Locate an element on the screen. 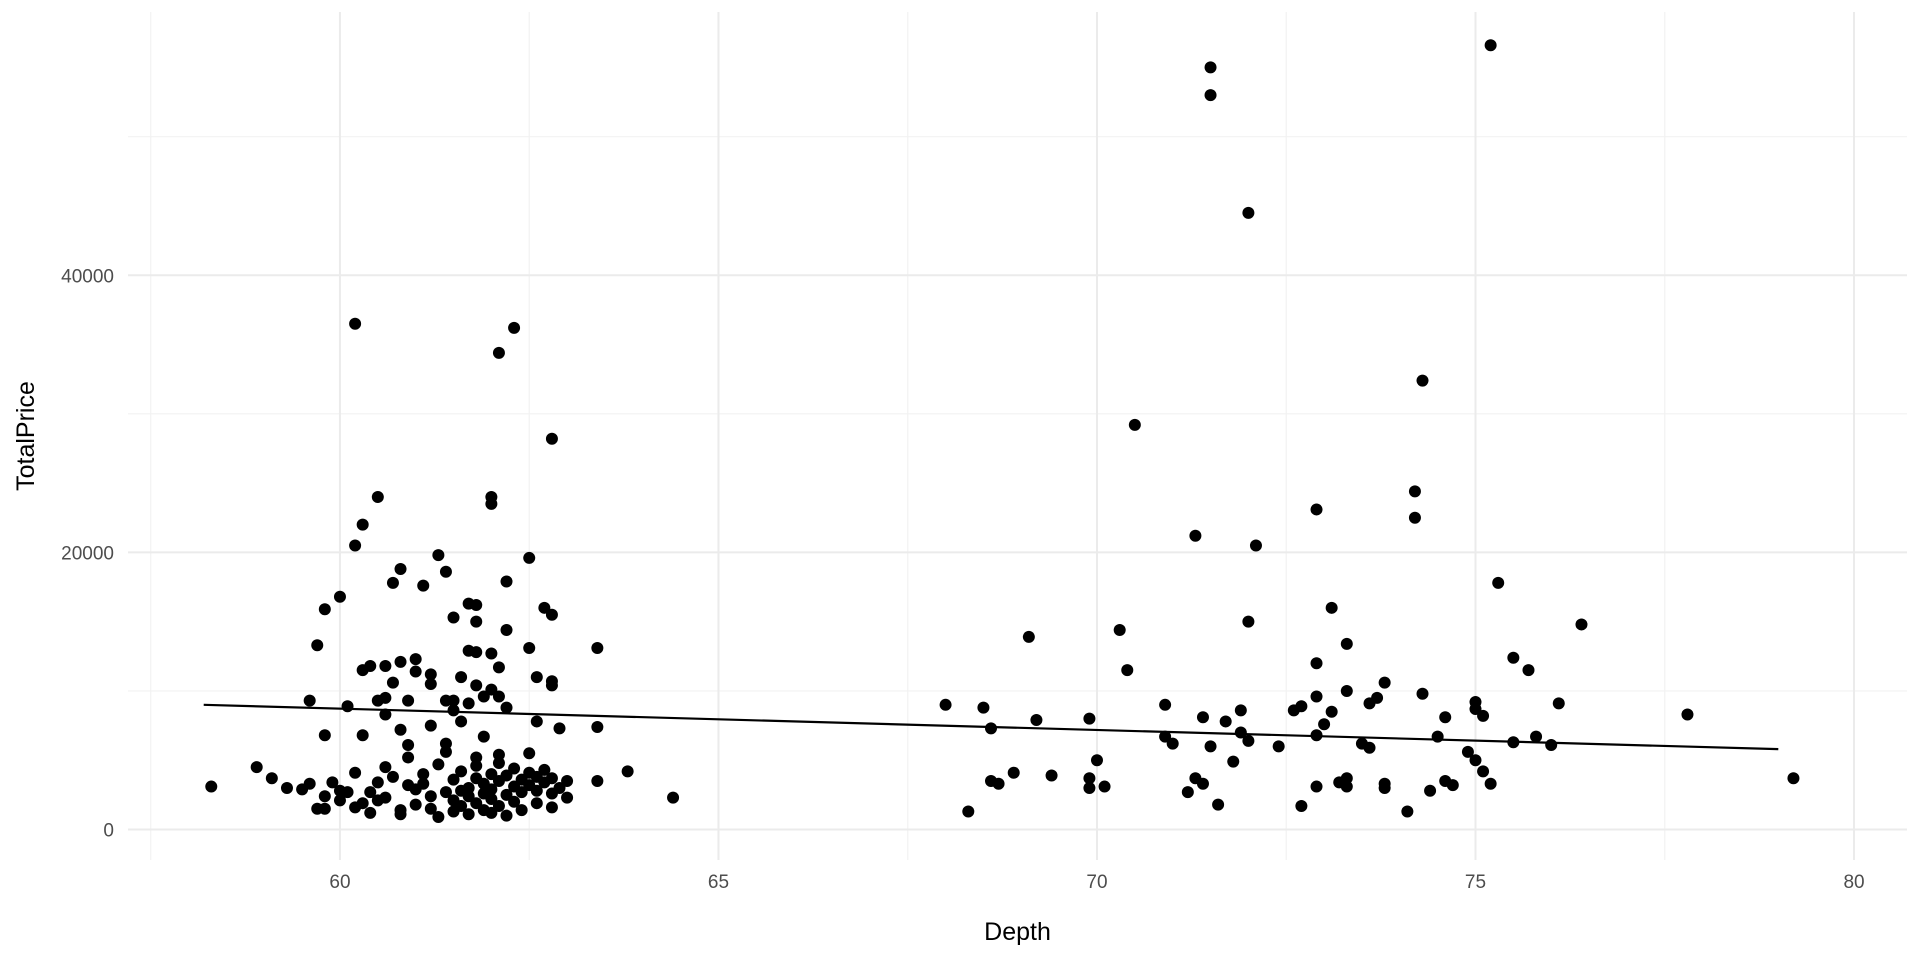 This screenshot has width=1920, height=960. x-tick-label: 80 is located at coordinates (1853, 882).